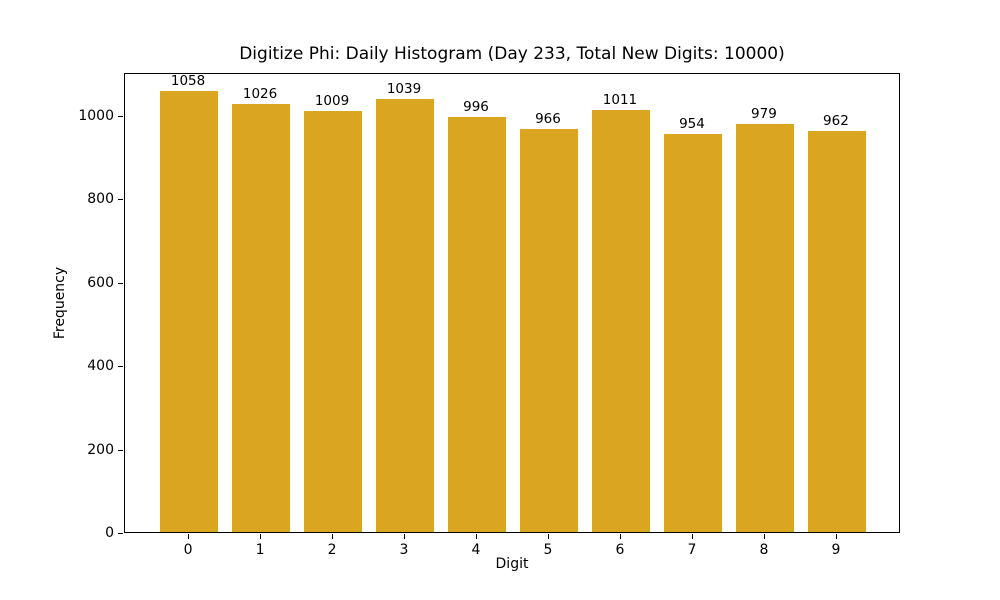 This screenshot has width=1000, height=600. I want to click on y-tick-label: 0, so click(109, 533).